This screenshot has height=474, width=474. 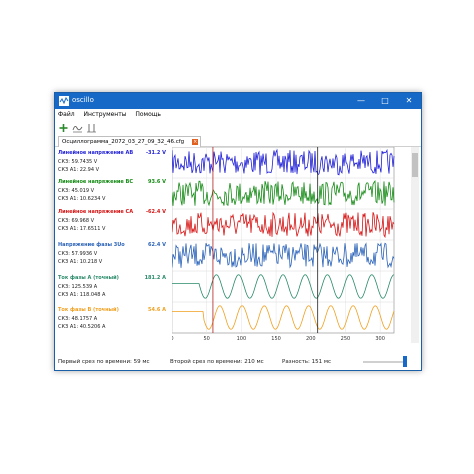 What do you see at coordinates (82, 229) in the screenshot?
I see `channel-rms-a1: СКЗ А1: 17.6511 V` at bounding box center [82, 229].